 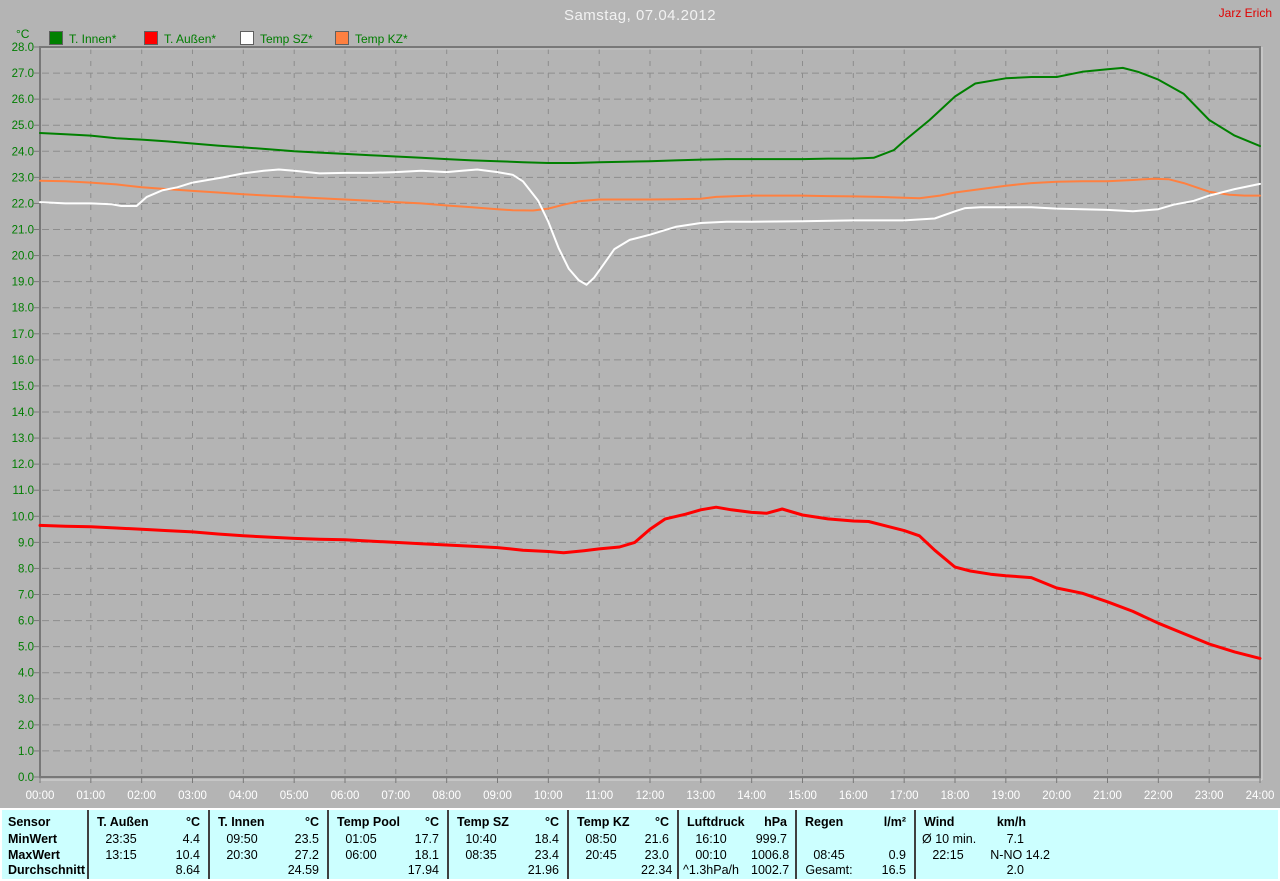 I want to click on legend-swatch-temp-kz, so click(x=342, y=38).